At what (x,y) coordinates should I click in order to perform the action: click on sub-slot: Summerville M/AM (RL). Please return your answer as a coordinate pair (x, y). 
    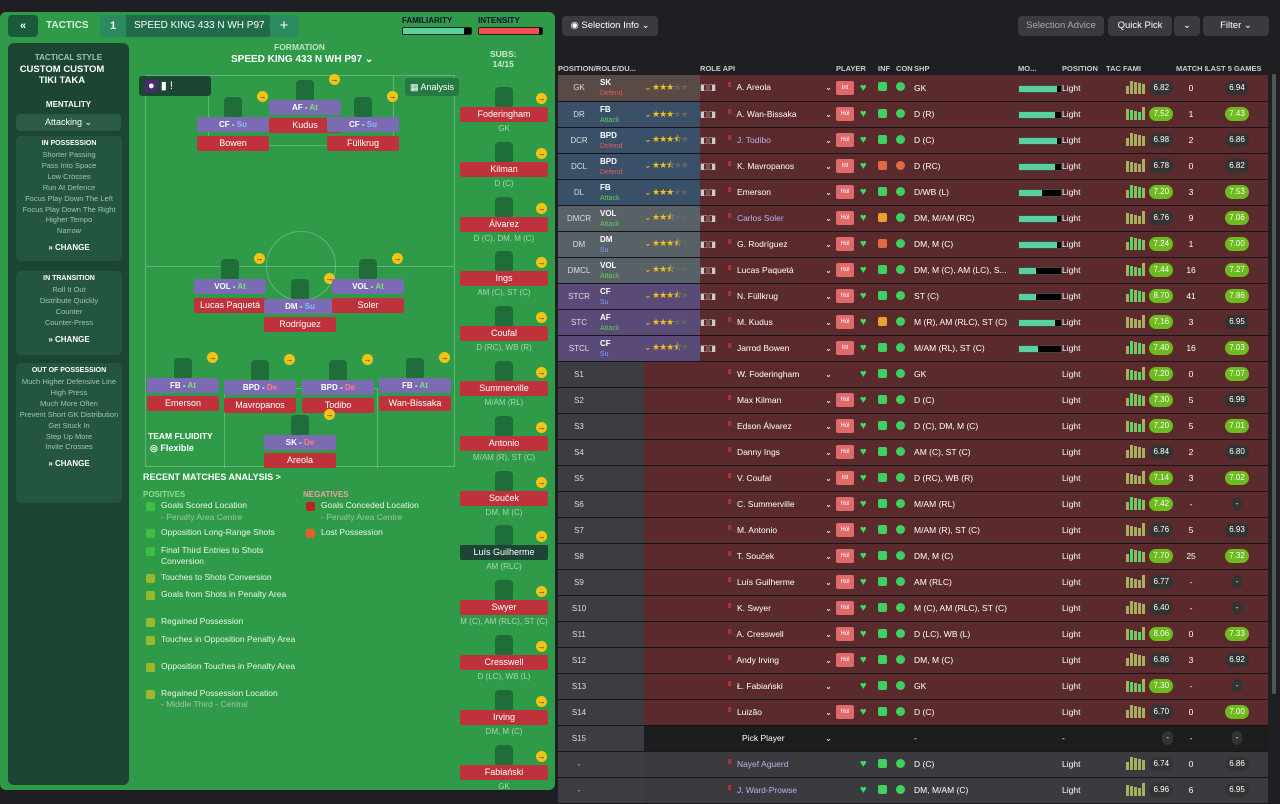
    Looking at the image, I should click on (504, 394).